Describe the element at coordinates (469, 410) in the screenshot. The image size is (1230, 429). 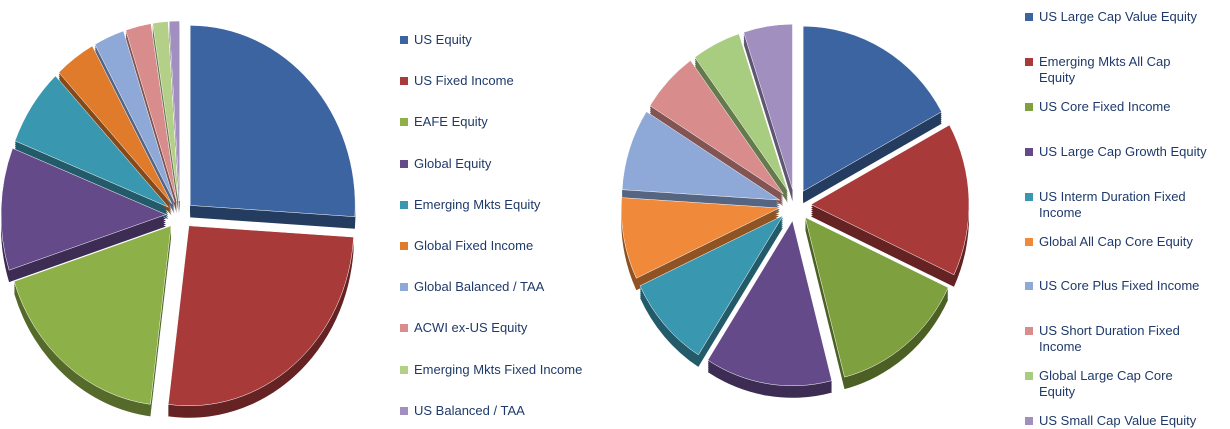
I see `legend-label: US Balanced / TAA` at that location.